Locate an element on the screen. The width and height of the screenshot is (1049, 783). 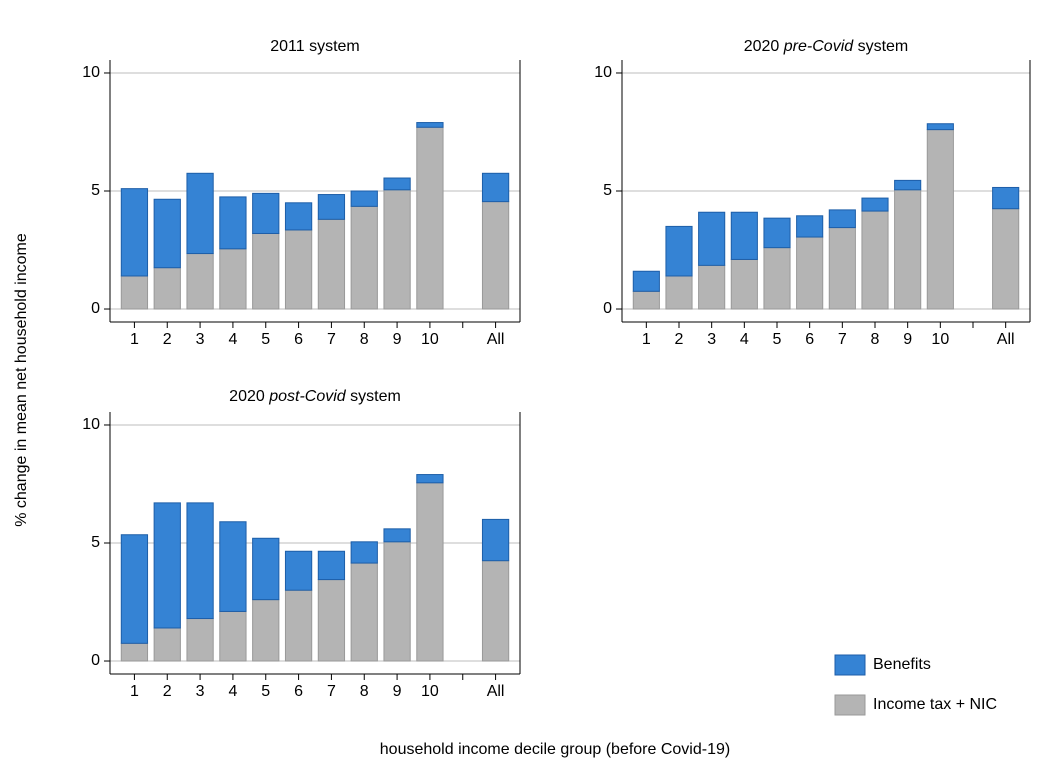
panel-title: 2011 system is located at coordinates (315, 46).